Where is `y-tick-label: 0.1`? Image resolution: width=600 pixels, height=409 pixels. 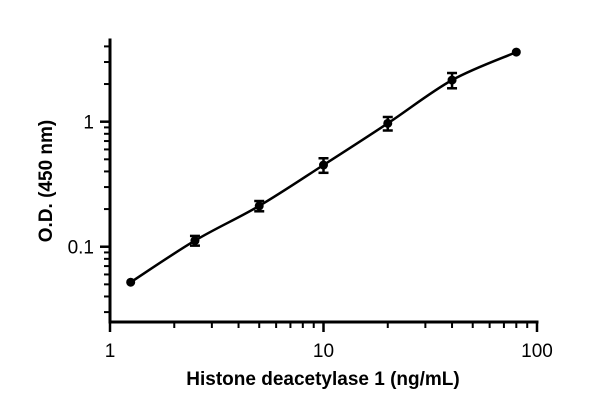
y-tick-label: 0.1 is located at coordinates (81, 248).